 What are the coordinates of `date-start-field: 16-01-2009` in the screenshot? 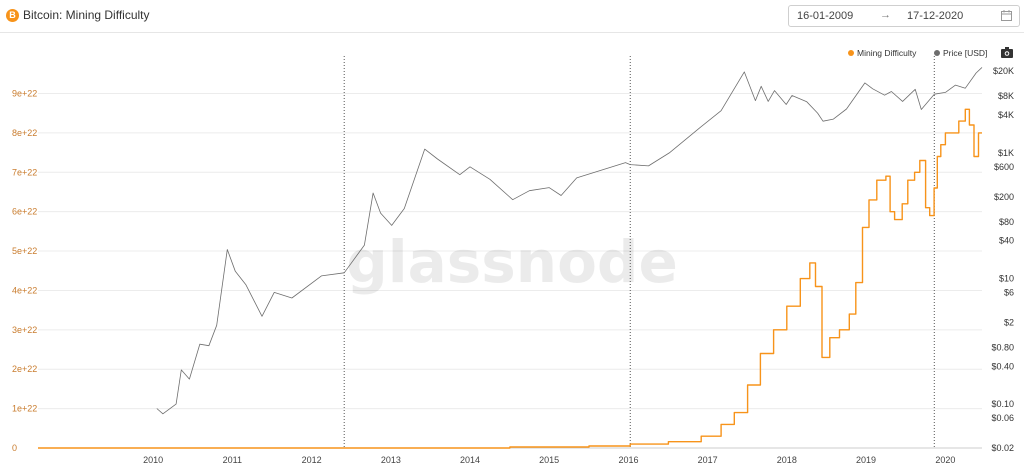 It's located at (825, 16).